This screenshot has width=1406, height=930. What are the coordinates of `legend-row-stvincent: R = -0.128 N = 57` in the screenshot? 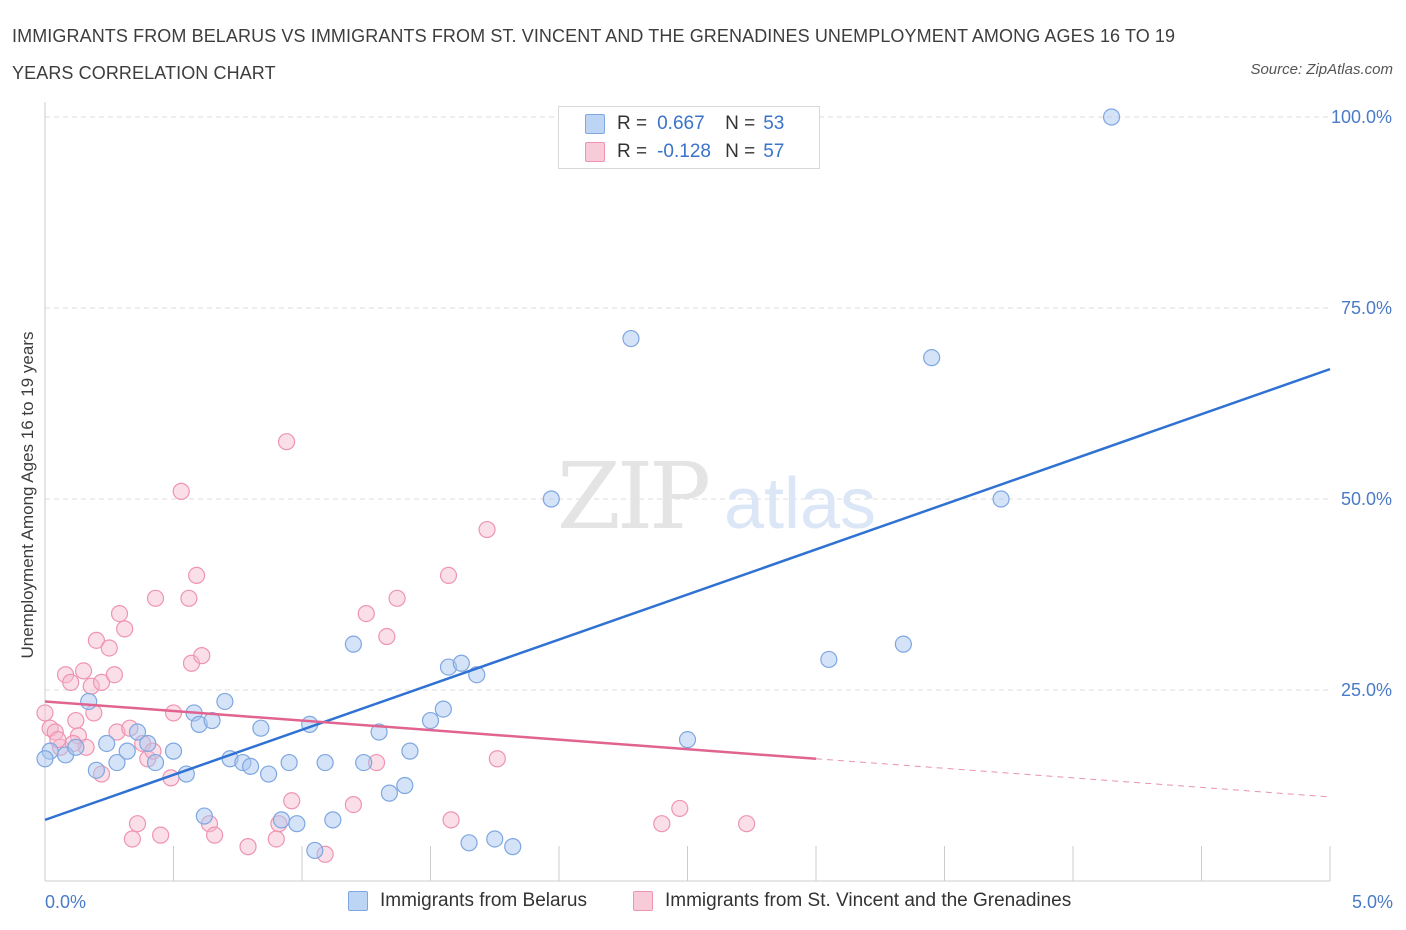 It's located at (684, 152).